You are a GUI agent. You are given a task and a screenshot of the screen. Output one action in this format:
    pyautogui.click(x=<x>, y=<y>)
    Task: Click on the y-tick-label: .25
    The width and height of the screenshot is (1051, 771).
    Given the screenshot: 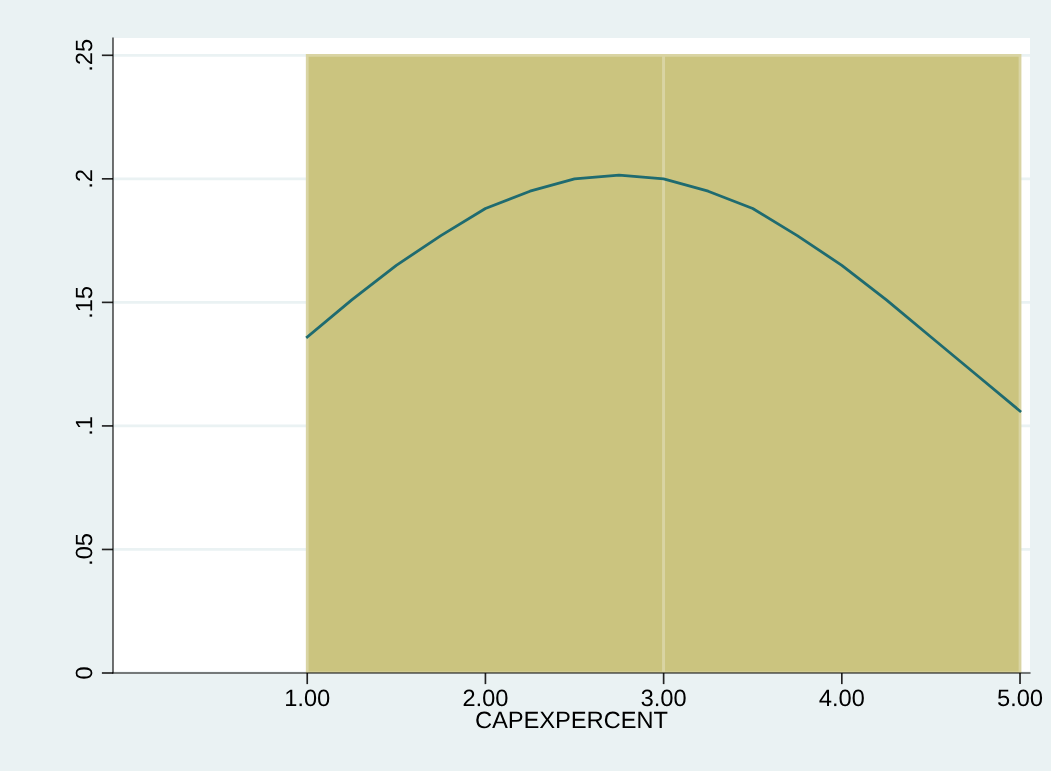 What is the action you would take?
    pyautogui.click(x=84, y=54)
    